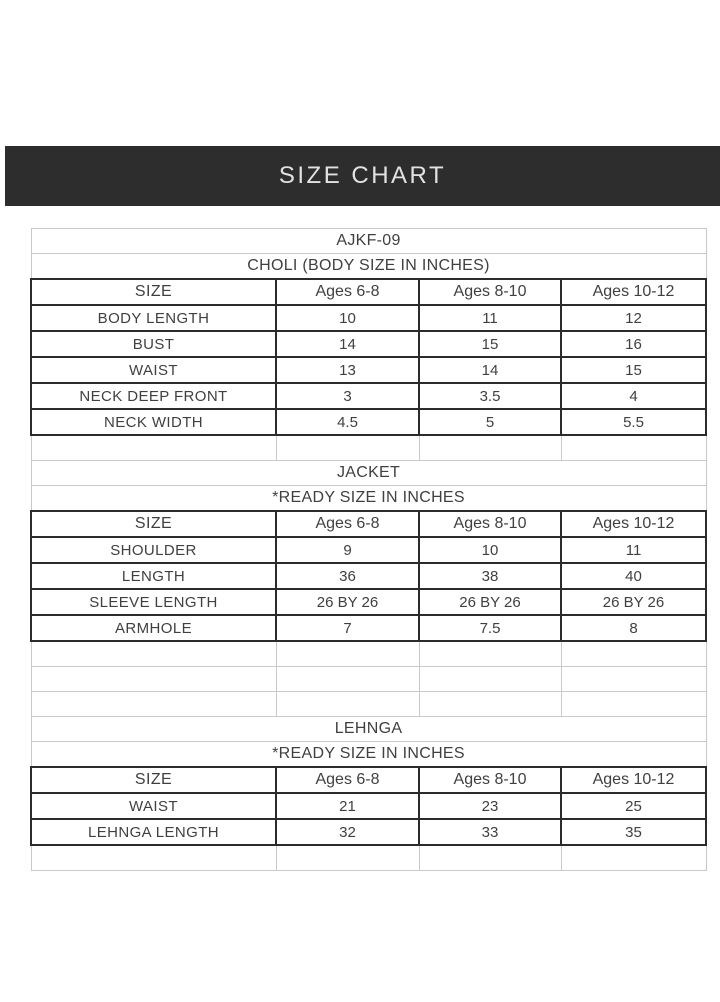 The image size is (720, 1002). Describe the element at coordinates (490, 576) in the screenshot. I see `value-cell: 38` at that location.